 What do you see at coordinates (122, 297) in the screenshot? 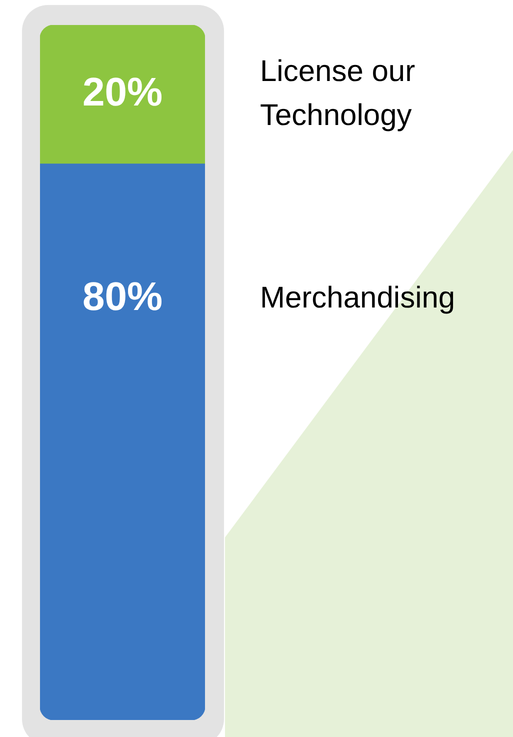
I see `data-label: 80%` at bounding box center [122, 297].